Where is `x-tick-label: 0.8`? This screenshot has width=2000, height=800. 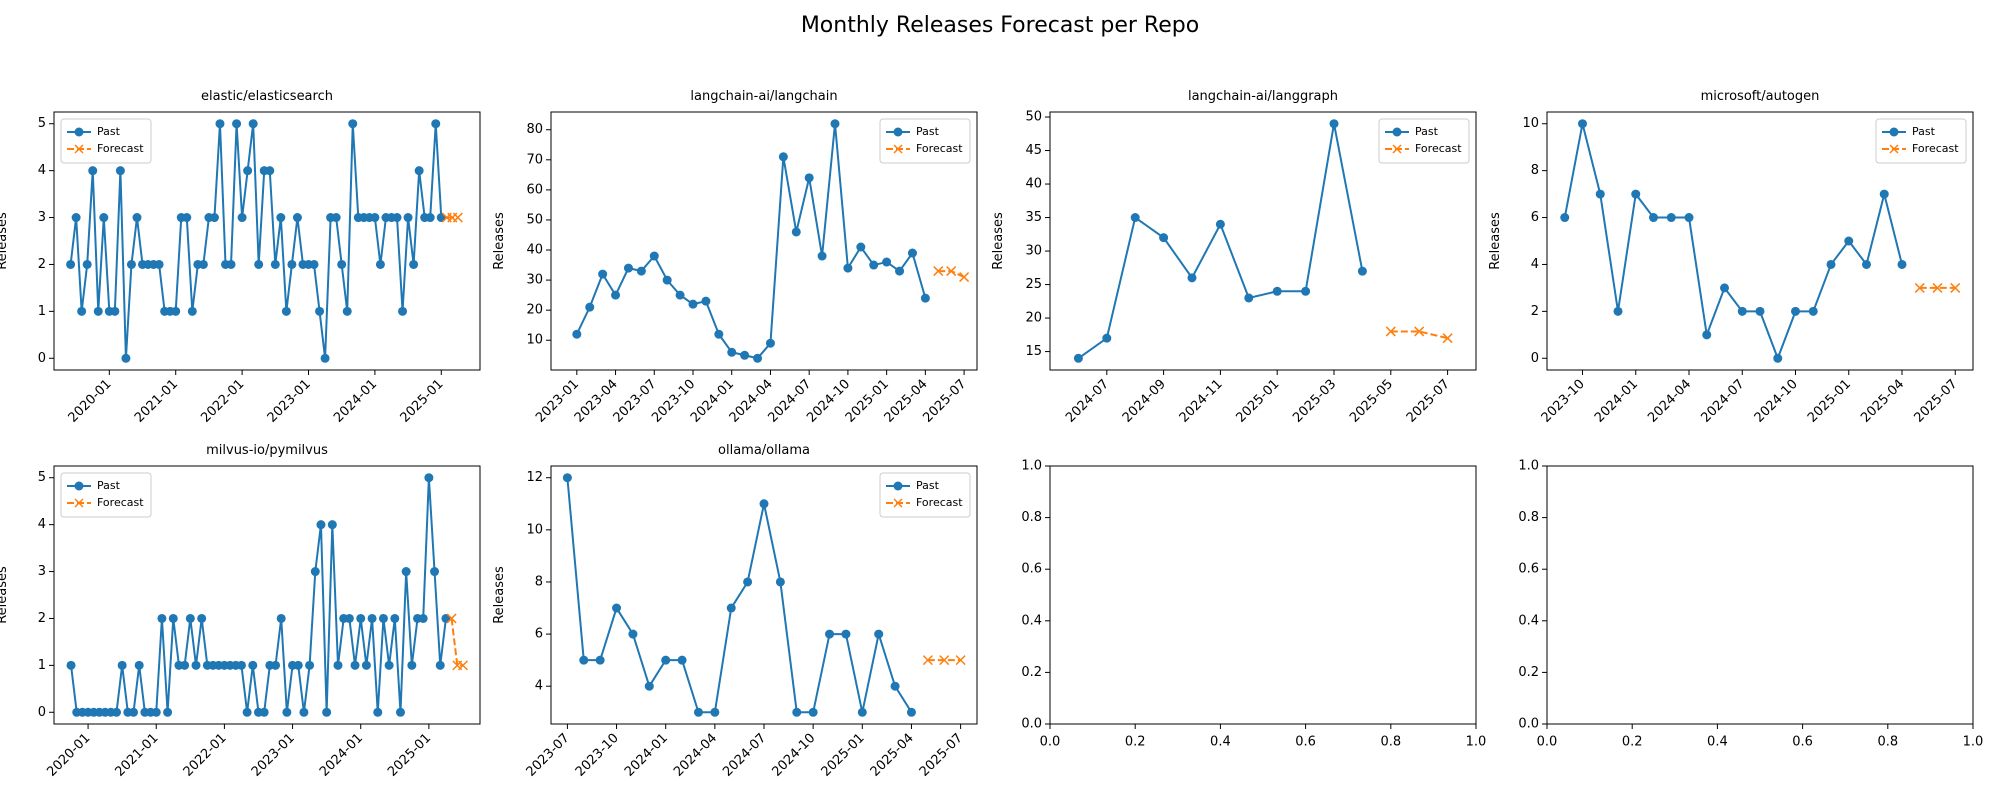 x-tick-label: 0.8 is located at coordinates (1390, 742).